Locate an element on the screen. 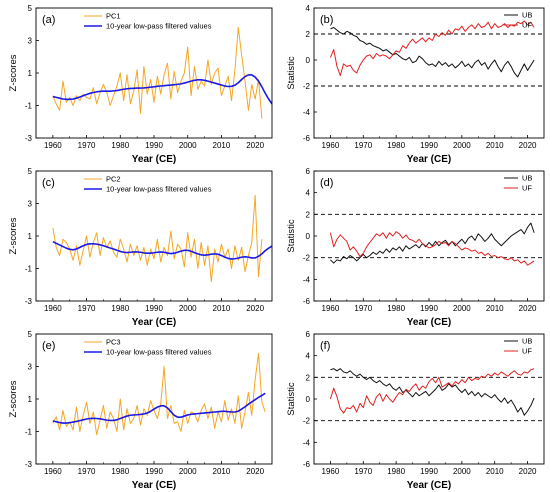  panel-label: (f) is located at coordinates (325, 346).